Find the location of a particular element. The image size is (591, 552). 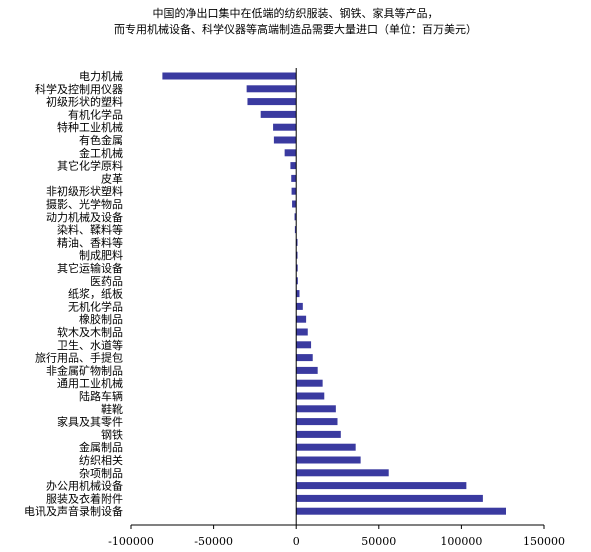

category-label-27: 家具及其零件 is located at coordinates (90, 422).